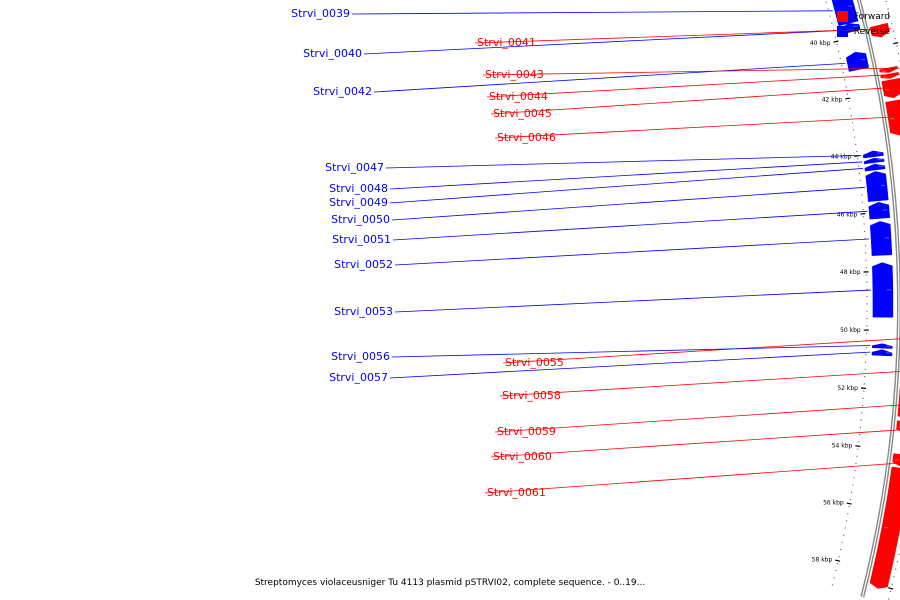 The image size is (900, 600). Describe the element at coordinates (361, 239) in the screenshot. I see `gene-label-strvi-0051: Strvi_0051` at that location.